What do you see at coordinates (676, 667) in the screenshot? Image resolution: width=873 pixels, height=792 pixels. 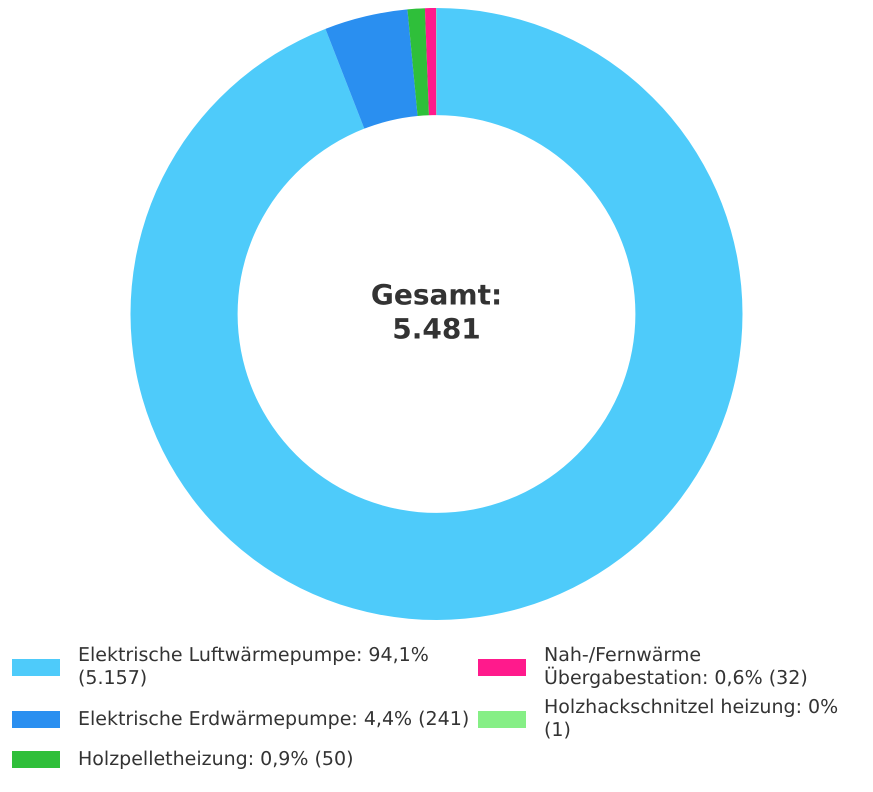 I see `legend-label: Nah-/Fernwärme Übergabestation: 0,6% (32)` at bounding box center [676, 667].